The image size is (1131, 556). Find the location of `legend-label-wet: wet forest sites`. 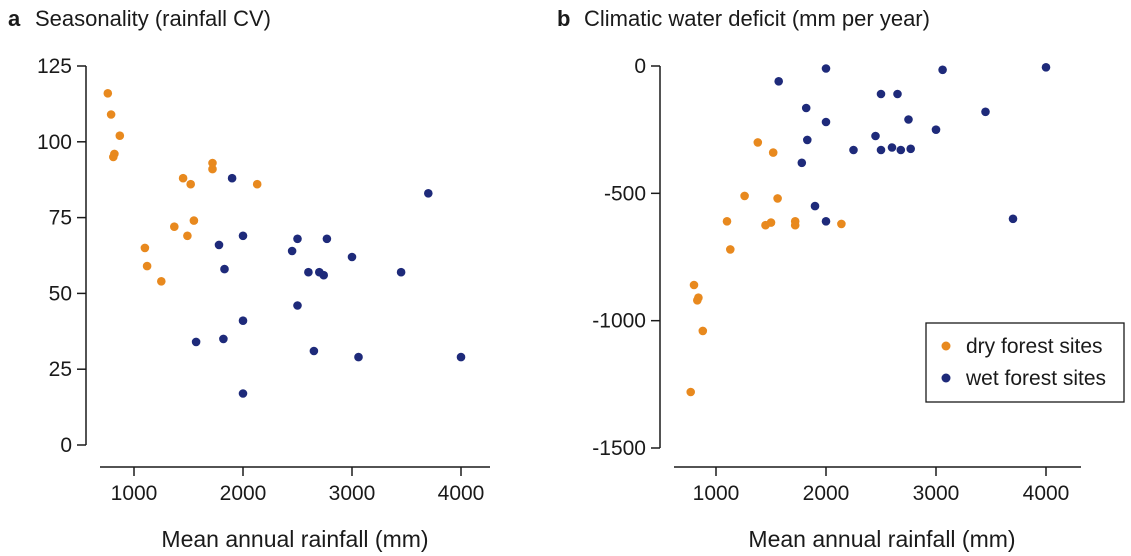

legend-label-wet: wet forest sites is located at coordinates (1035, 378).